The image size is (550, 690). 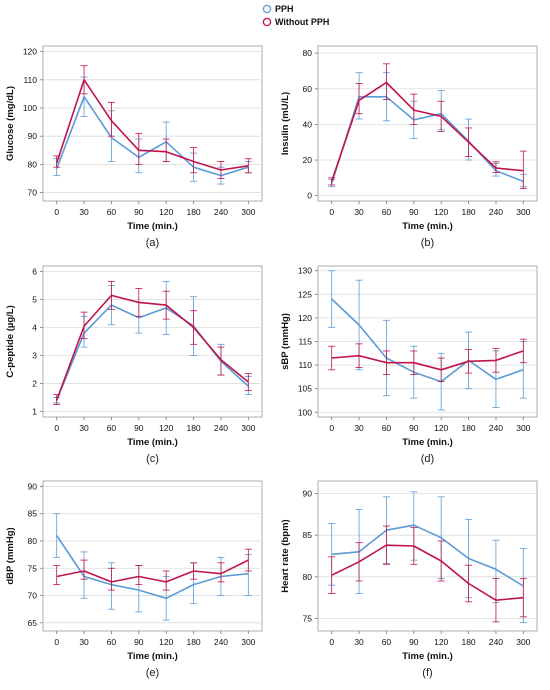 I want to click on legend: PPH Without PPH, so click(x=295, y=15).